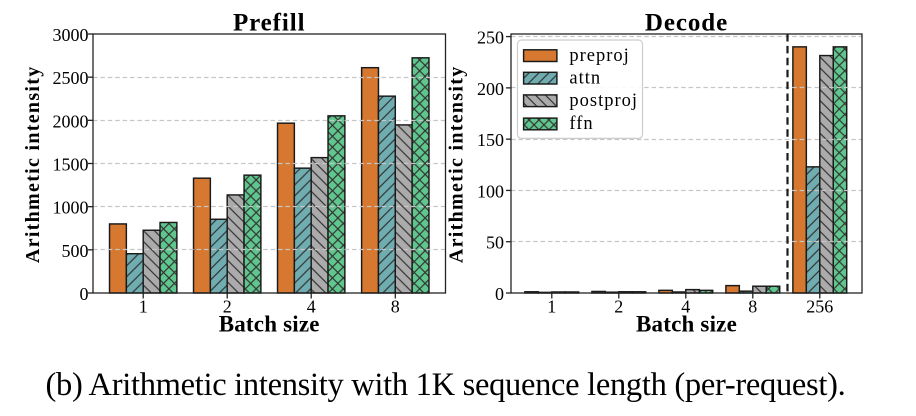 The image size is (916, 416). Describe the element at coordinates (75, 251) in the screenshot. I see `svg-text: 500` at that location.